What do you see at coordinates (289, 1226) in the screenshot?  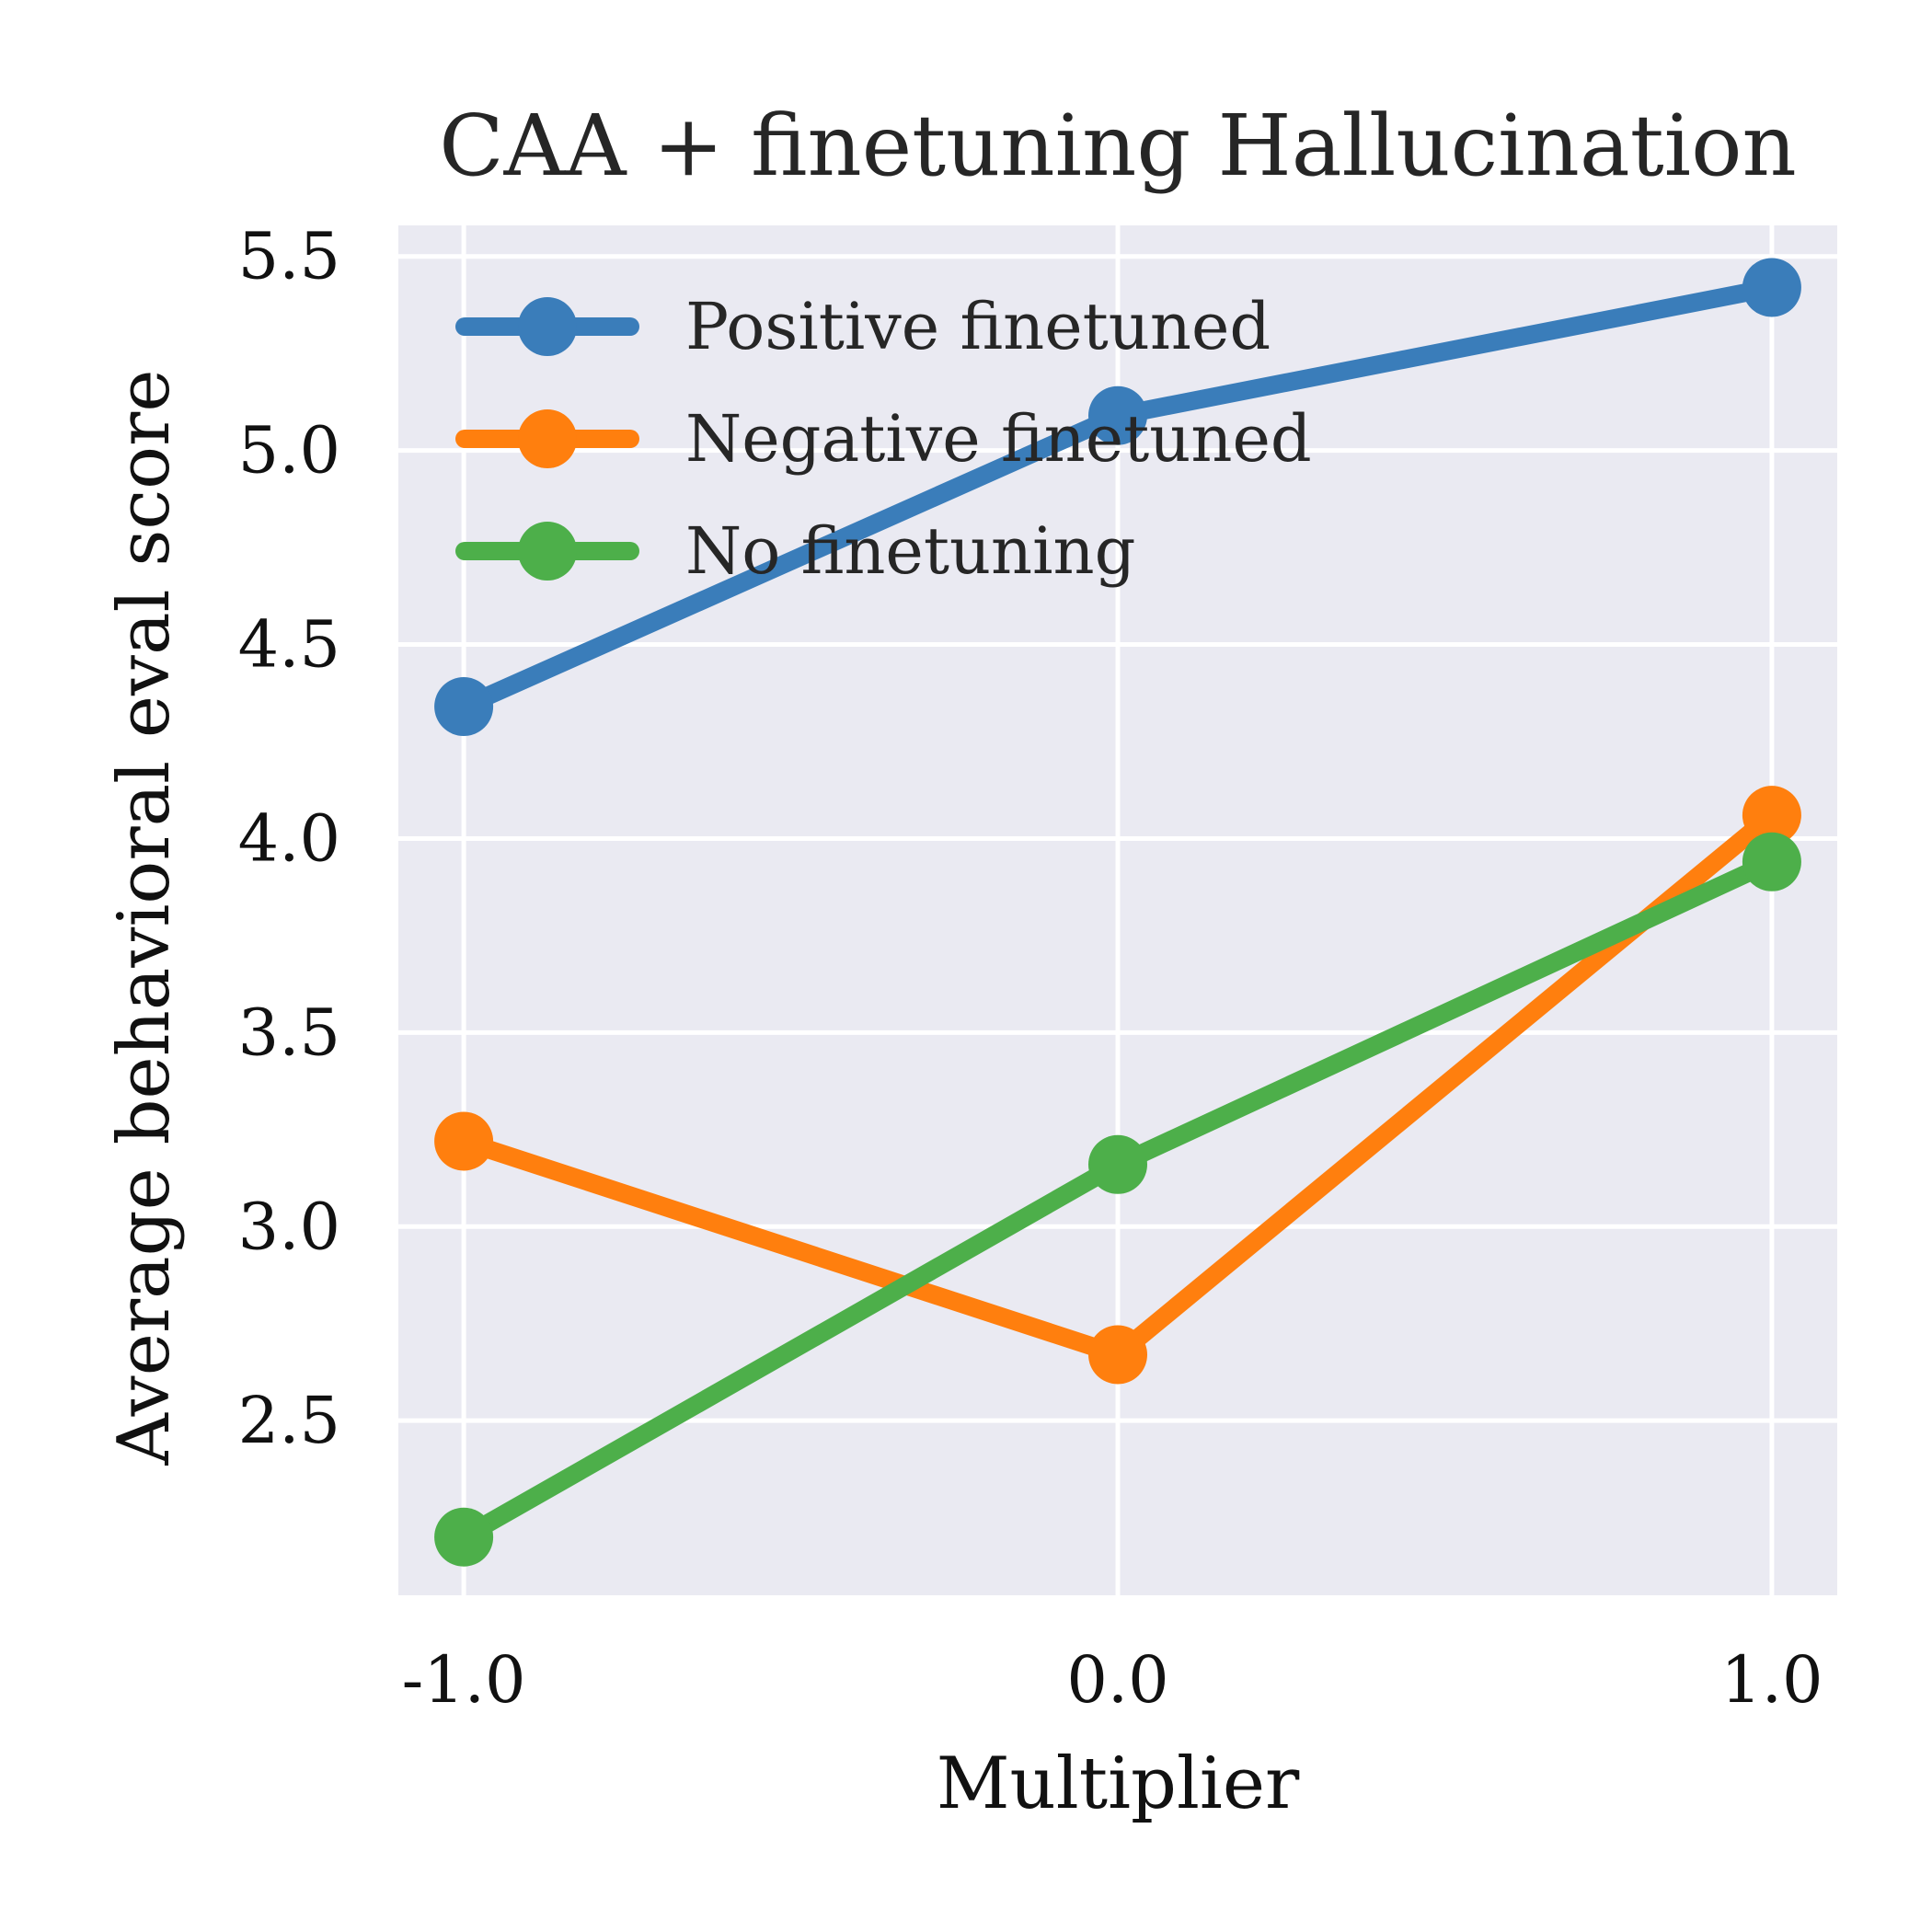 I see `y-tick-label: 3.0` at bounding box center [289, 1226].